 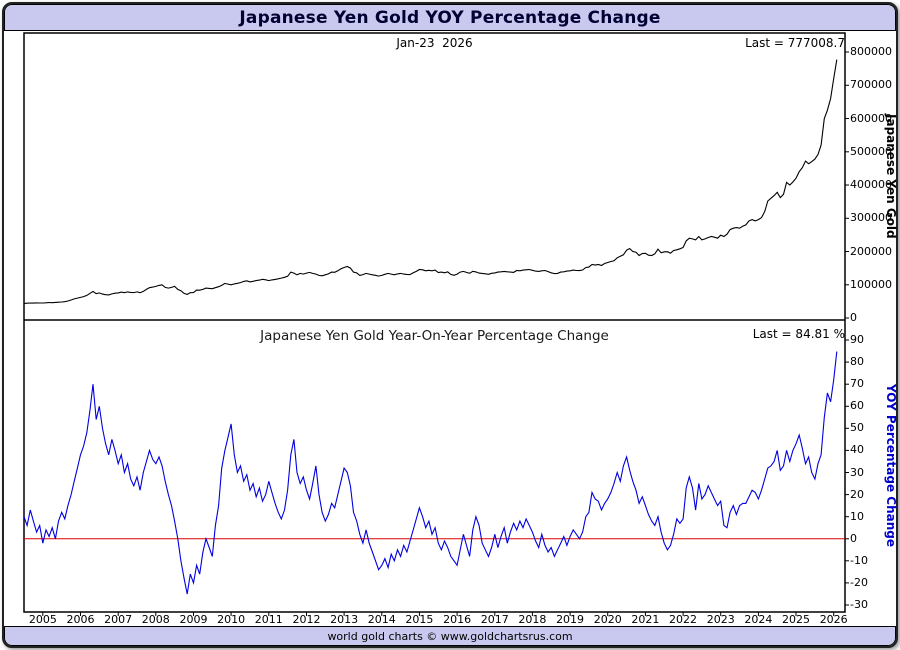 I want to click on top-chart-y-axis-label: Japanese Yen Gold, so click(x=891, y=176).